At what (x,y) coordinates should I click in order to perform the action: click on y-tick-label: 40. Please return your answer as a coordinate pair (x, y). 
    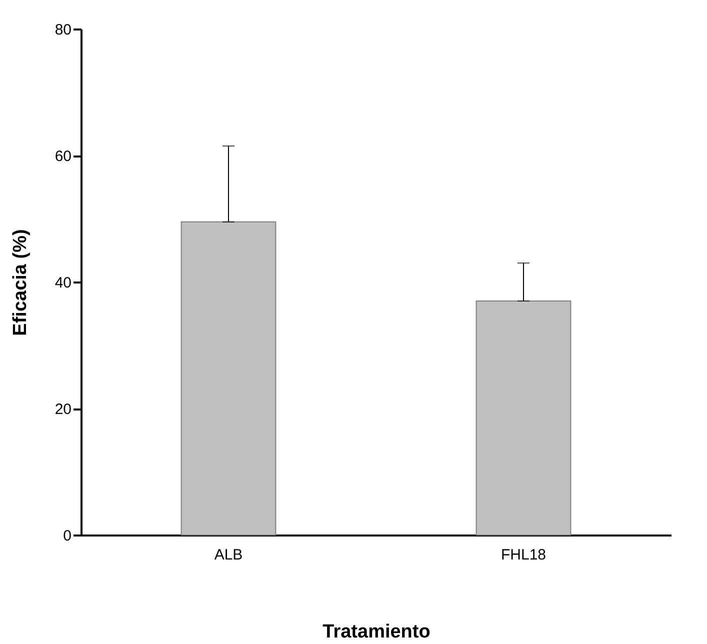
    Looking at the image, I should click on (63, 283).